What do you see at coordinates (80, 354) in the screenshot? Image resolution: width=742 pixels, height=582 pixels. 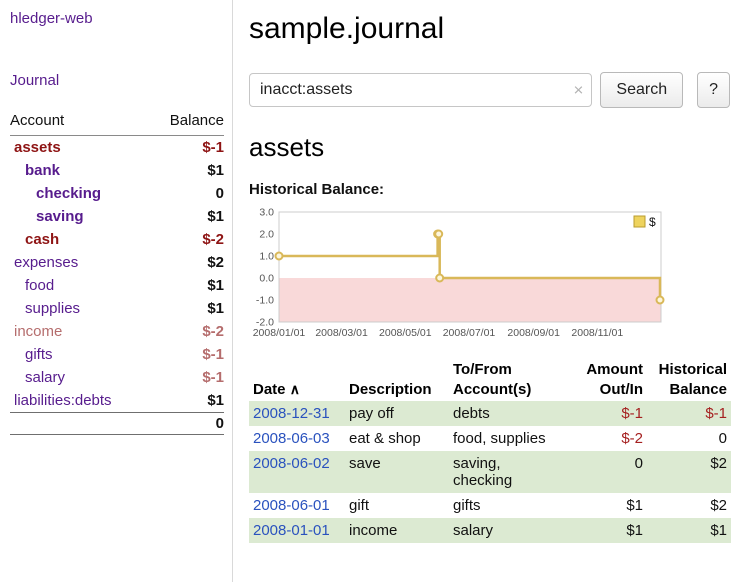 I see `account-name-cell: gifts` at bounding box center [80, 354].